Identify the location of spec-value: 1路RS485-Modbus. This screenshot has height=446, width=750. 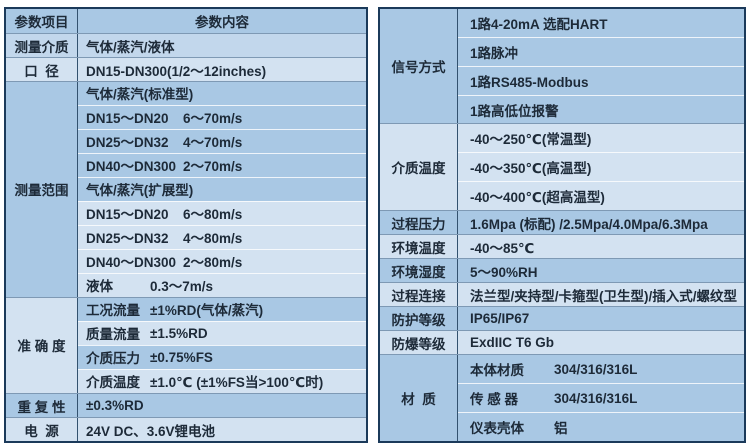
(529, 82).